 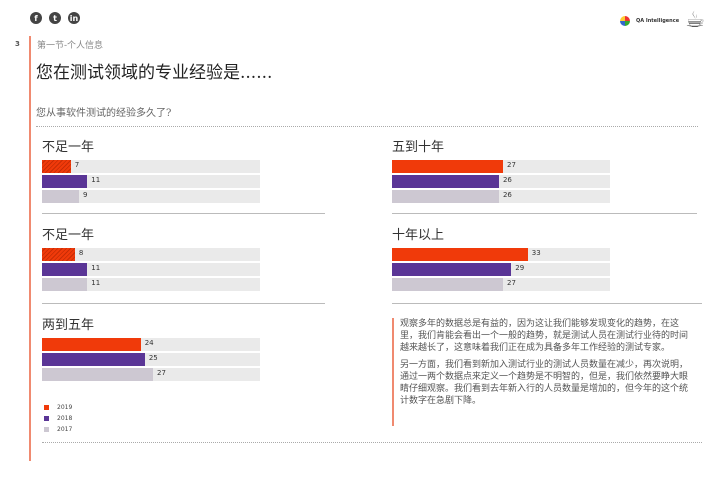 I want to click on qa-intelligence-logo: QA Intelligence ☕, so click(x=662, y=20).